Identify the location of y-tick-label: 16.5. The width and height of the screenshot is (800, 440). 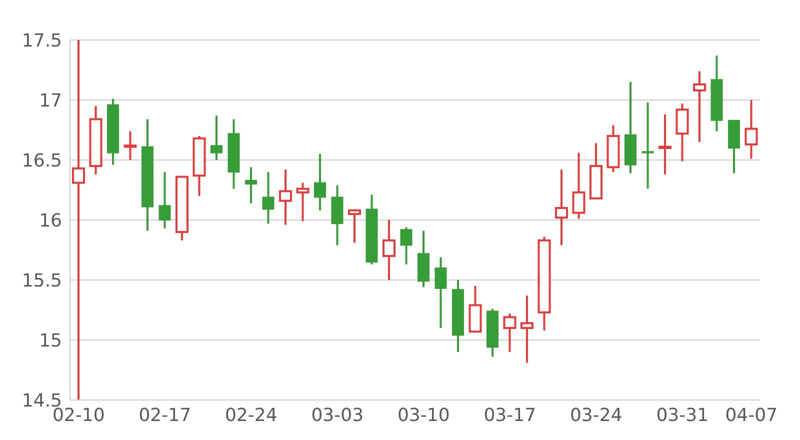
(42, 161).